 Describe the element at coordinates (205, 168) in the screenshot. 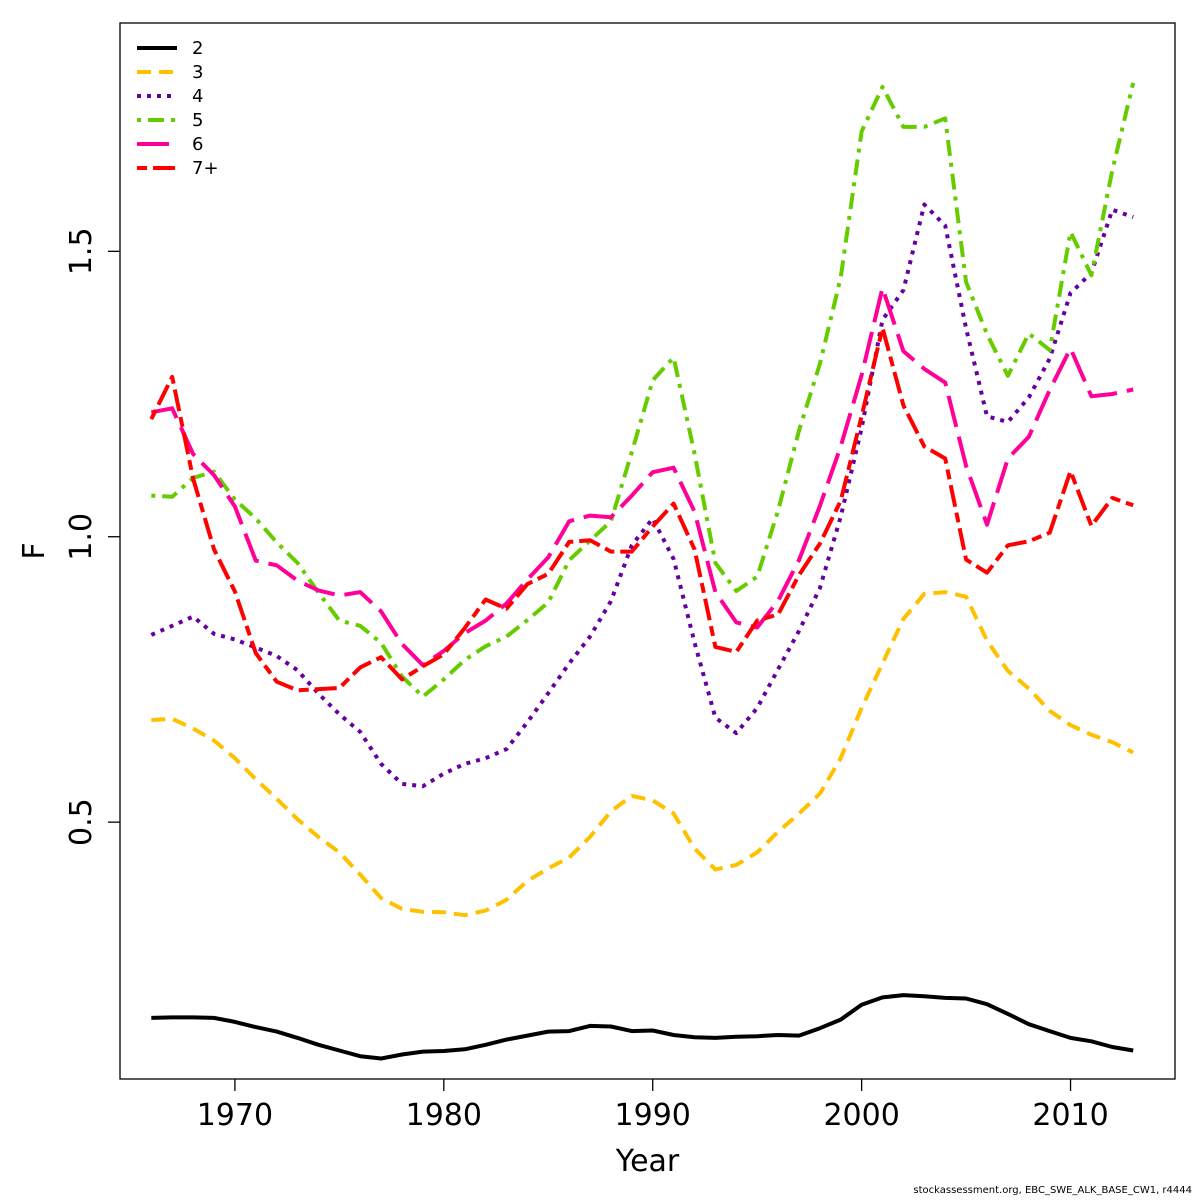

I see `legend-label: 7+` at that location.